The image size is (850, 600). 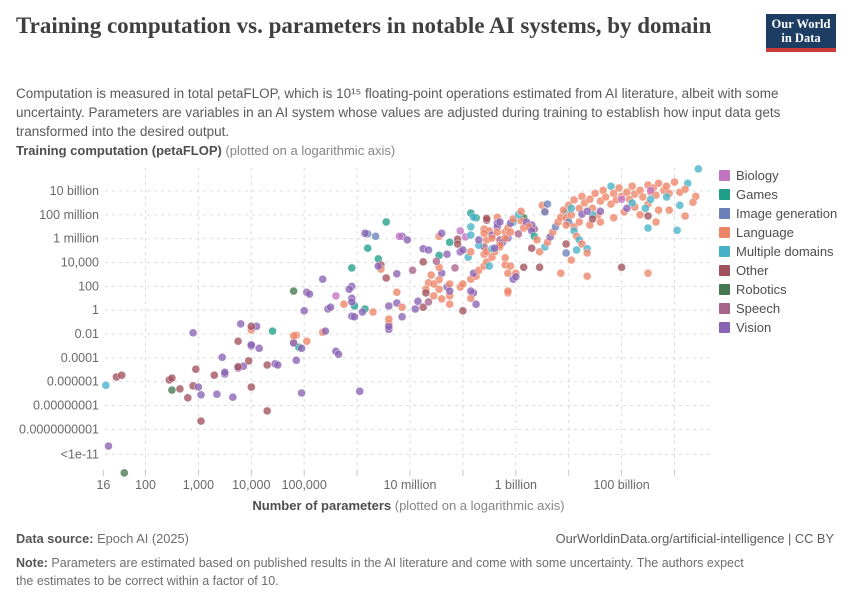 I want to click on legend-item-robotics: Robotics, so click(x=778, y=289).